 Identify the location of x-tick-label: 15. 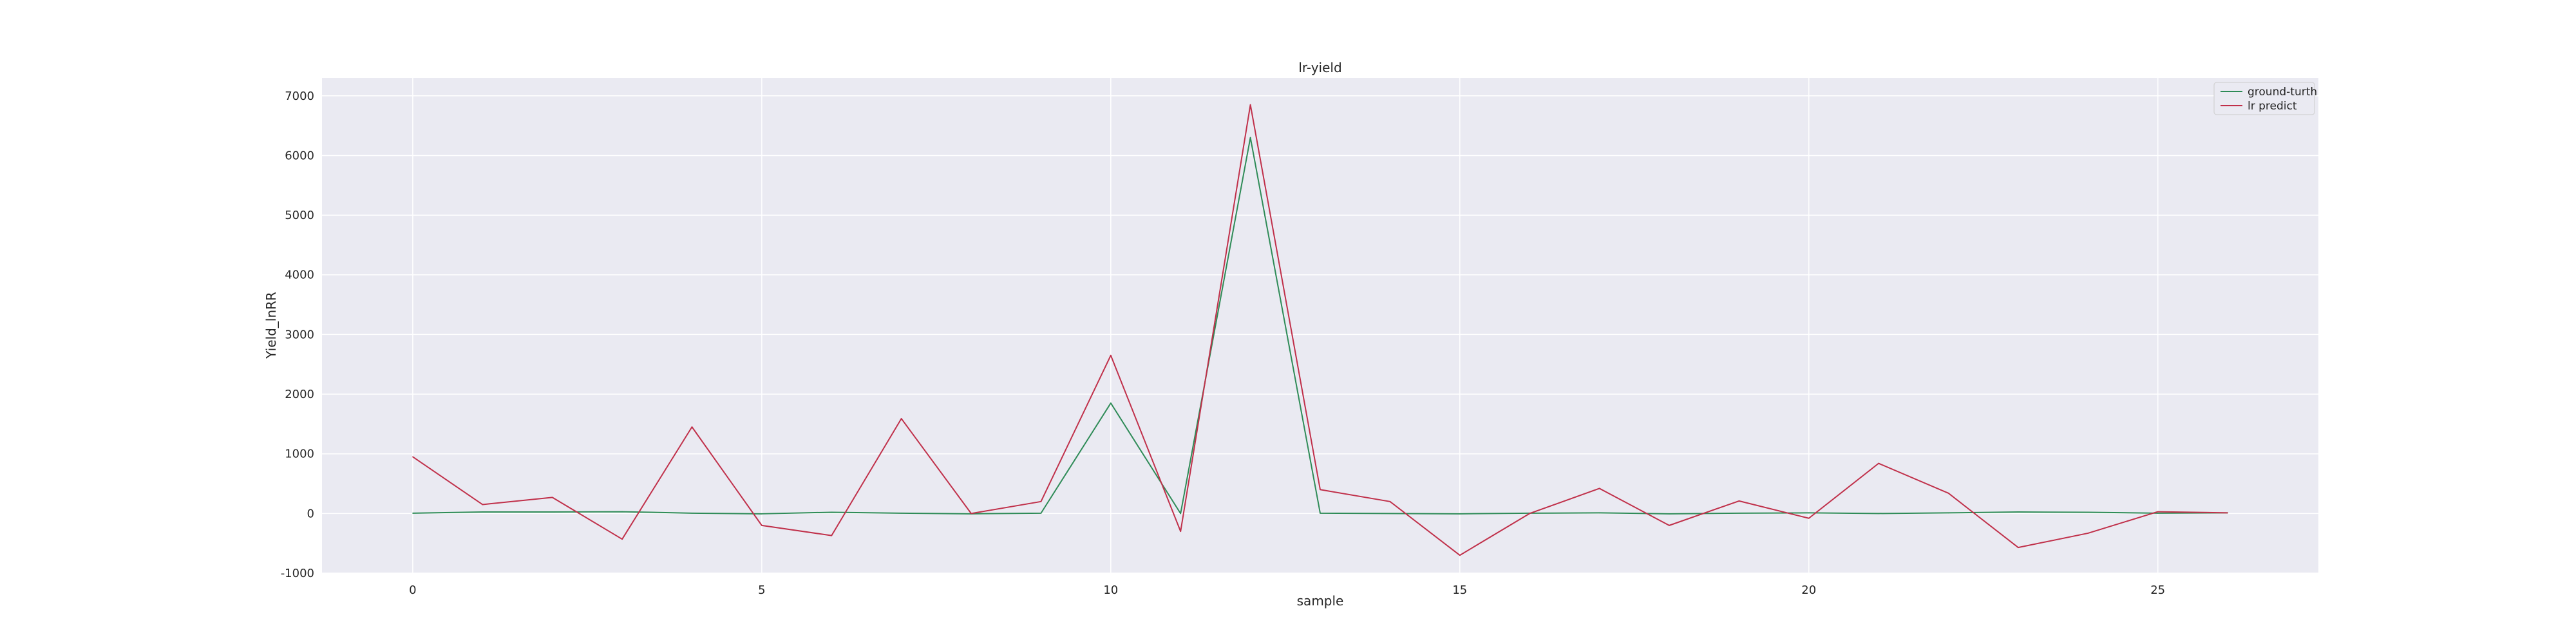
(1459, 590).